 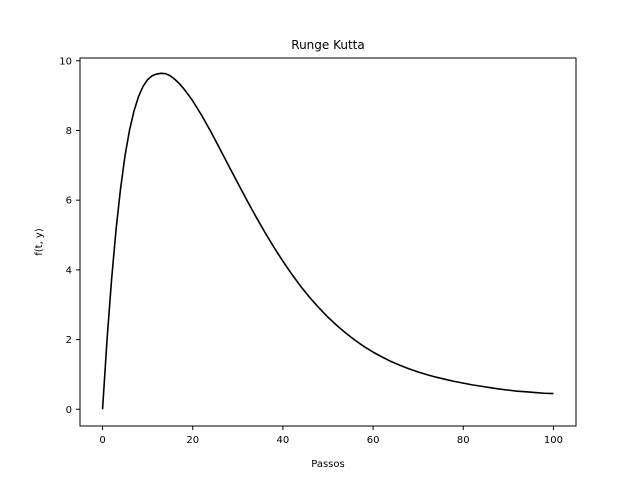 What do you see at coordinates (327, 464) in the screenshot?
I see `x-axis-label: Passos` at bounding box center [327, 464].